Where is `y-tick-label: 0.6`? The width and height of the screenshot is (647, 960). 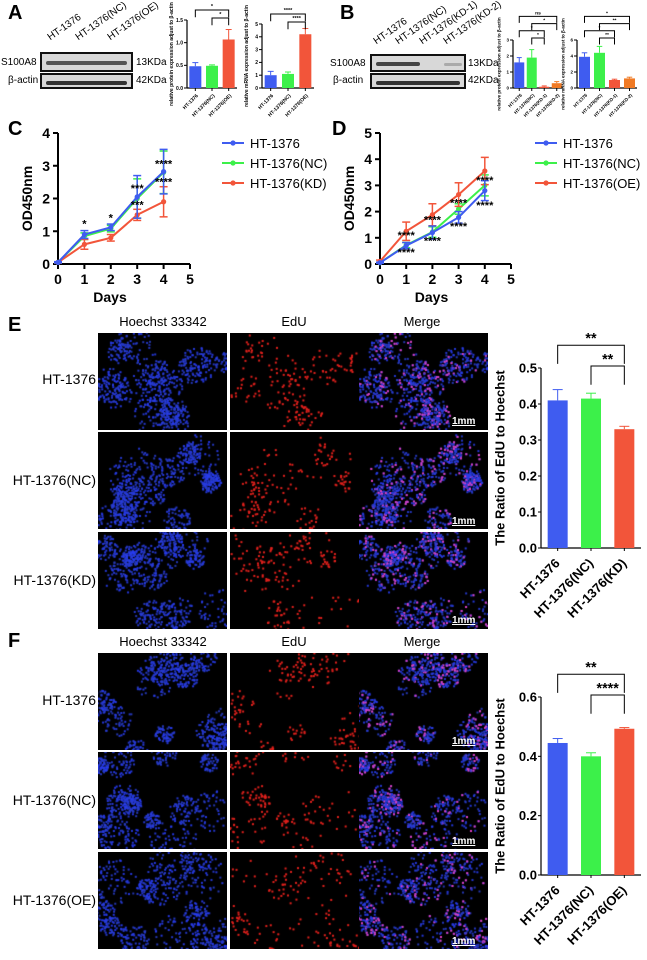 y-tick-label: 0.6 is located at coordinates (528, 697).